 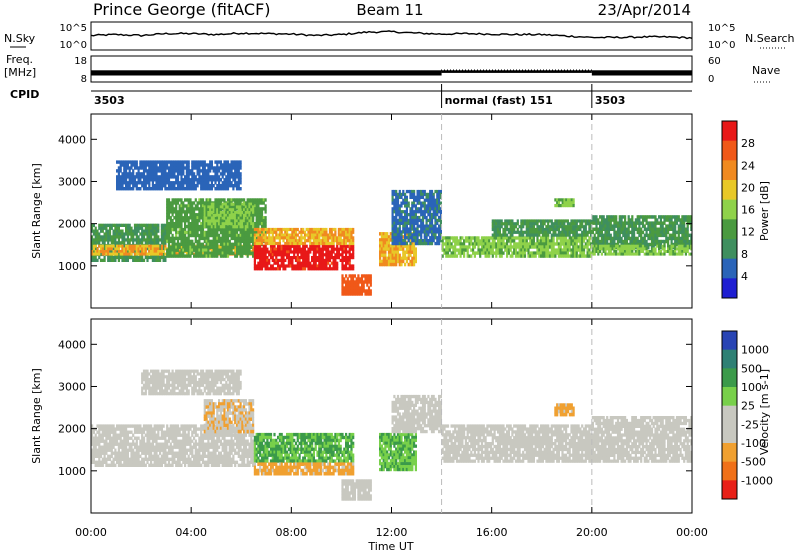 I want to click on sky-right-tick-top: 10^5, so click(x=721, y=28).